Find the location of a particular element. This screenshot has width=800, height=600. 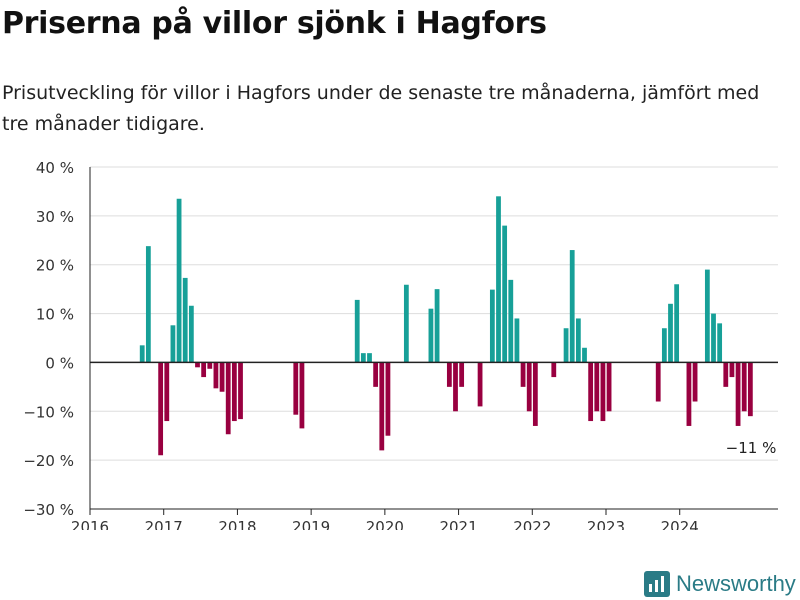

y-tick-label: 20 % is located at coordinates (55, 266).